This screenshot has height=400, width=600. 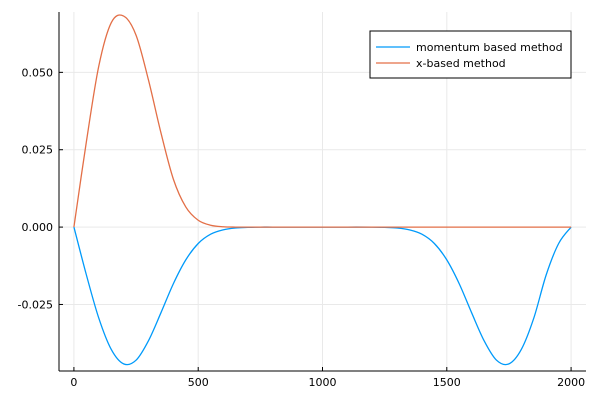 I want to click on legend-label-x-based: x-based method, so click(x=461, y=63).